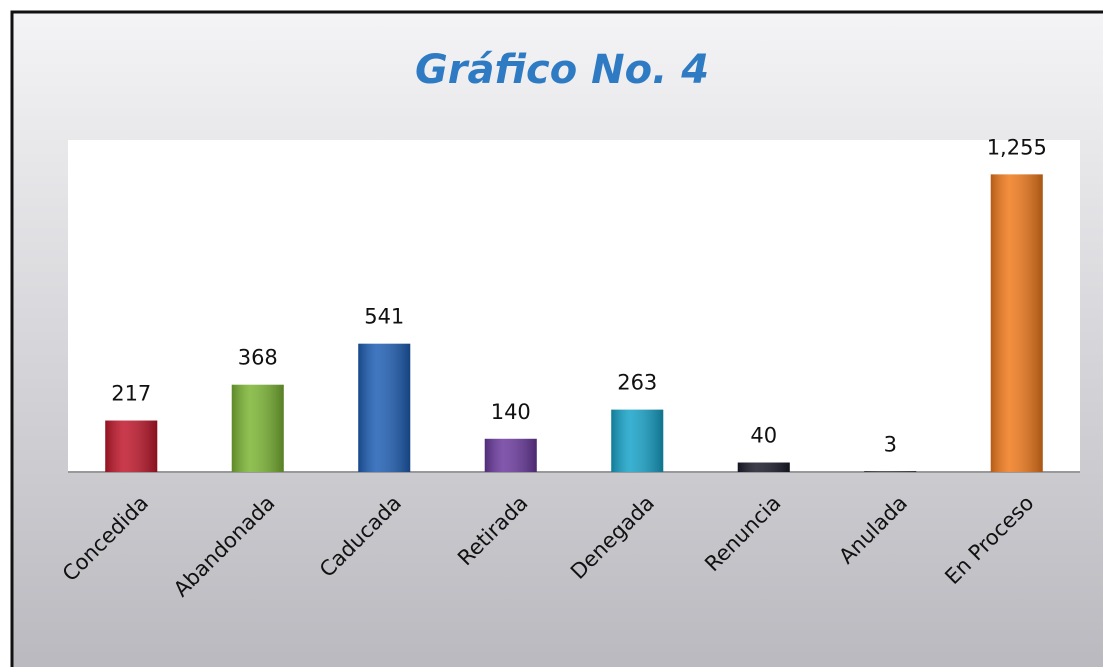 Image resolution: width=1103 pixels, height=667 pixels. I want to click on value-label: 40, so click(763, 436).